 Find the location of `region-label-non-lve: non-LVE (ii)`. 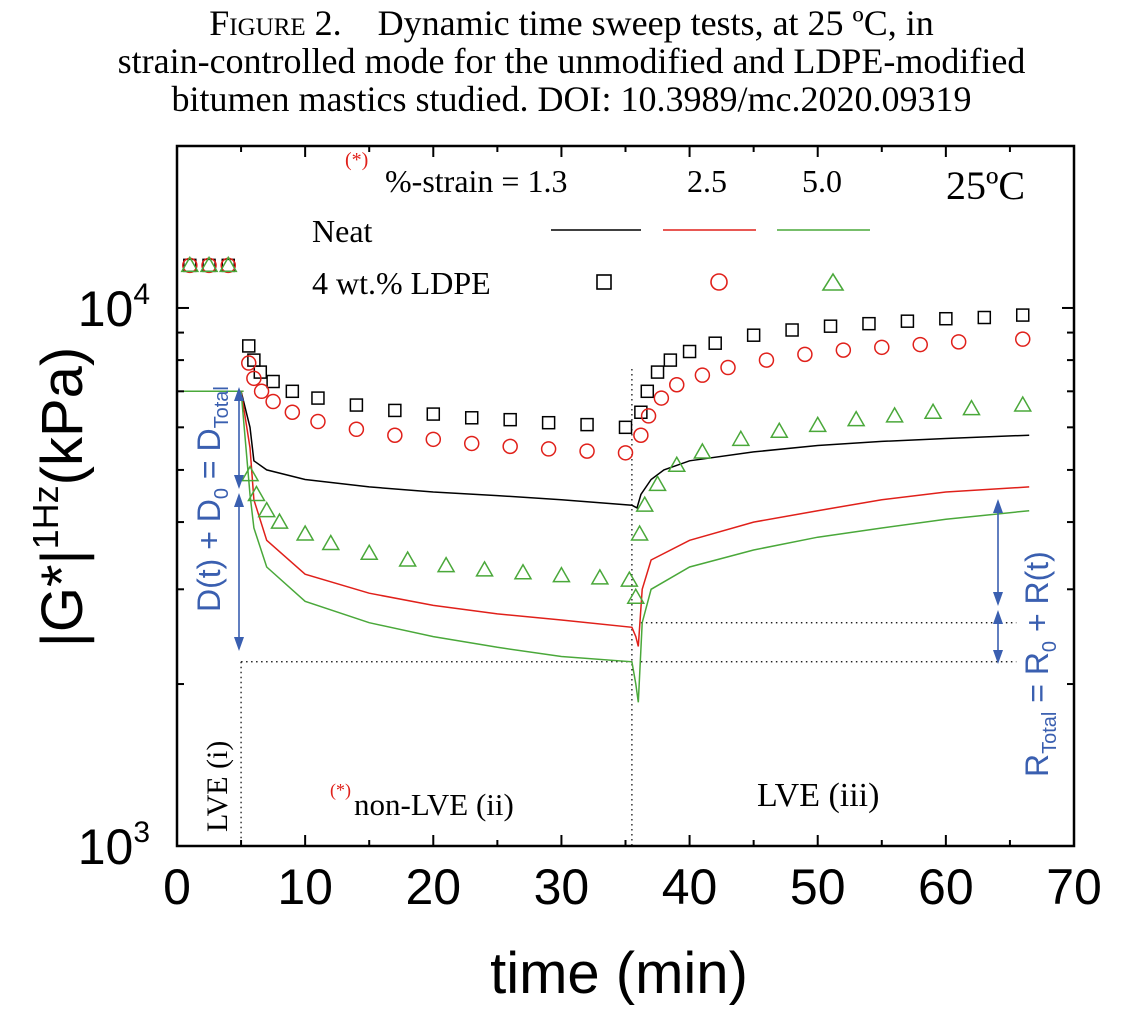

region-label-non-lve: non-LVE (ii) is located at coordinates (434, 804).